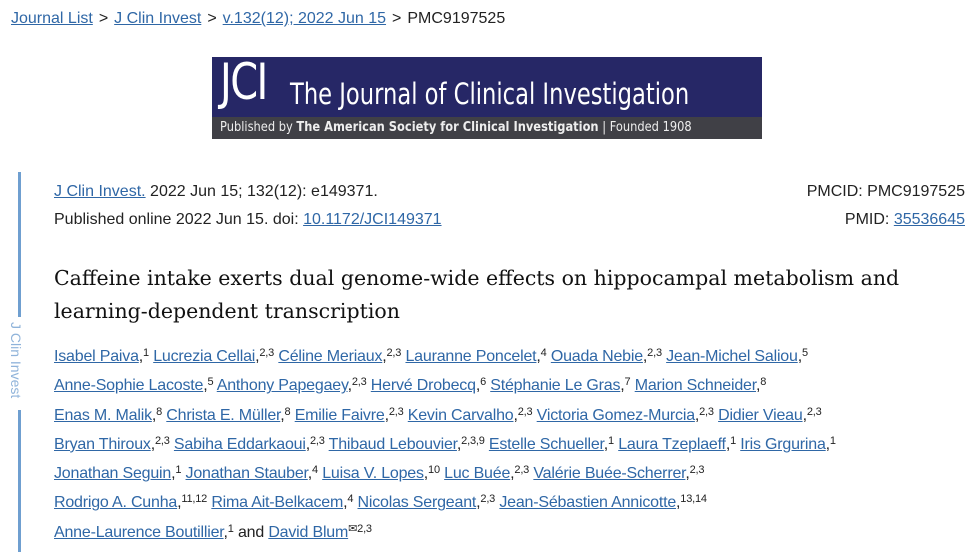 The width and height of the screenshot is (980, 552). Describe the element at coordinates (179, 219) in the screenshot. I see `published-text: Published online 2022 Jun 15. doi:` at that location.